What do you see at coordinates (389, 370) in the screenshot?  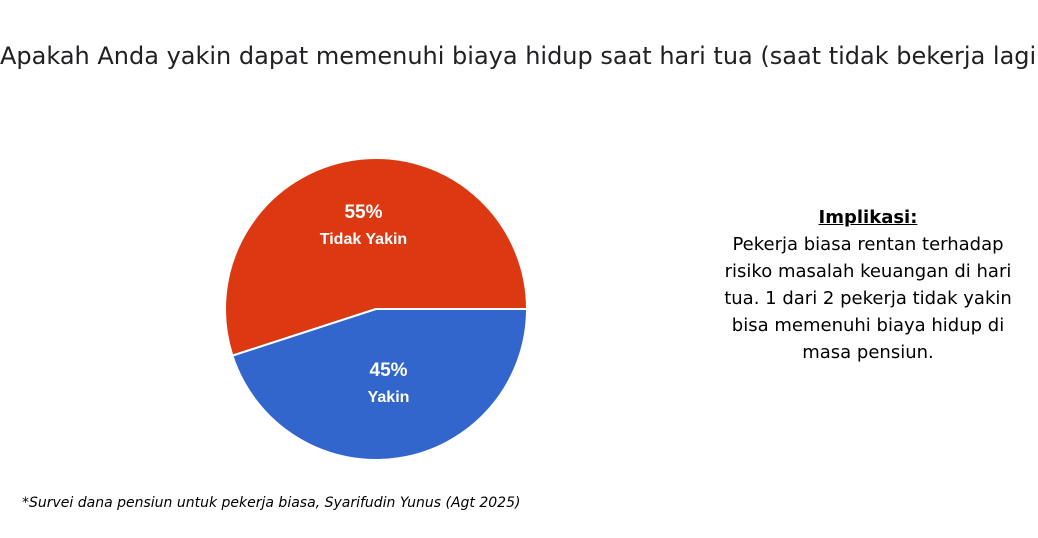 I see `slice-value-label-1: 45%` at bounding box center [389, 370].